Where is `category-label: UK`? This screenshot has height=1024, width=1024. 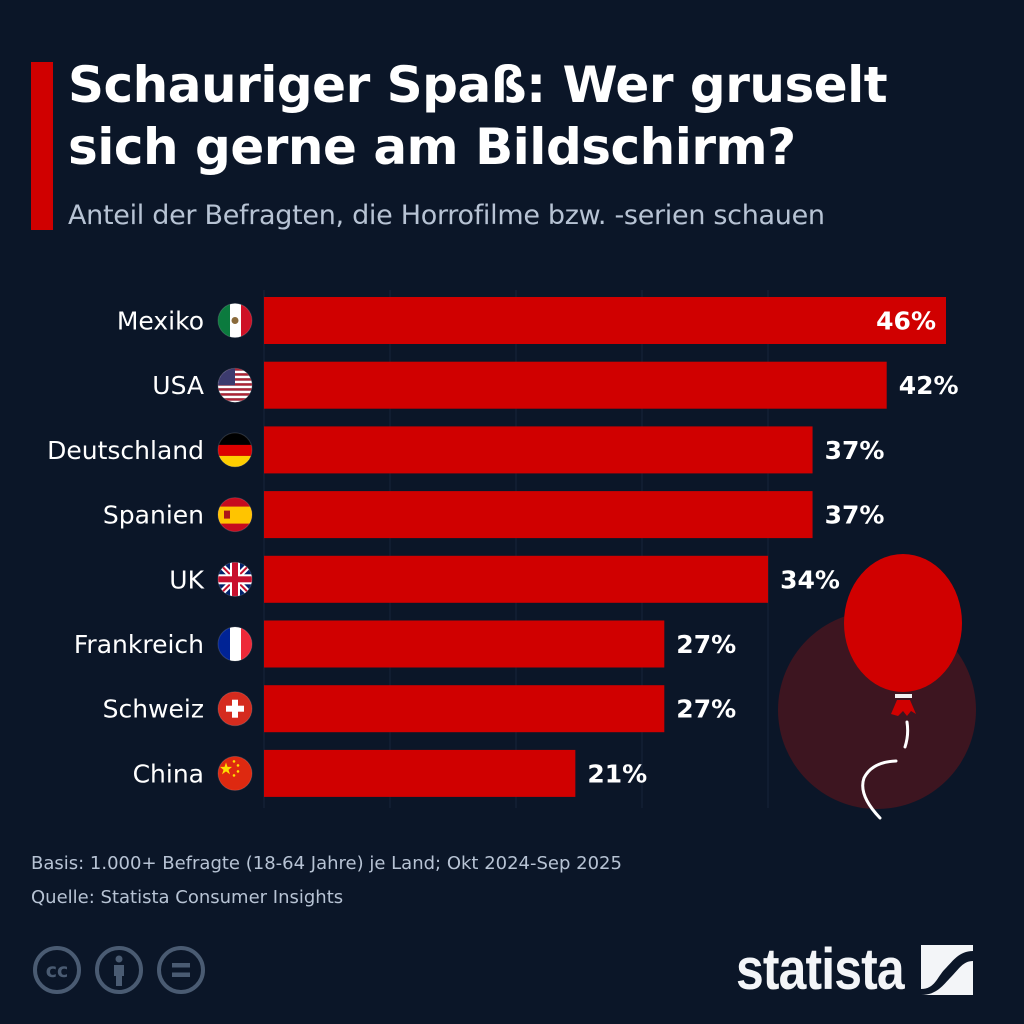
category-label: UK is located at coordinates (186, 579).